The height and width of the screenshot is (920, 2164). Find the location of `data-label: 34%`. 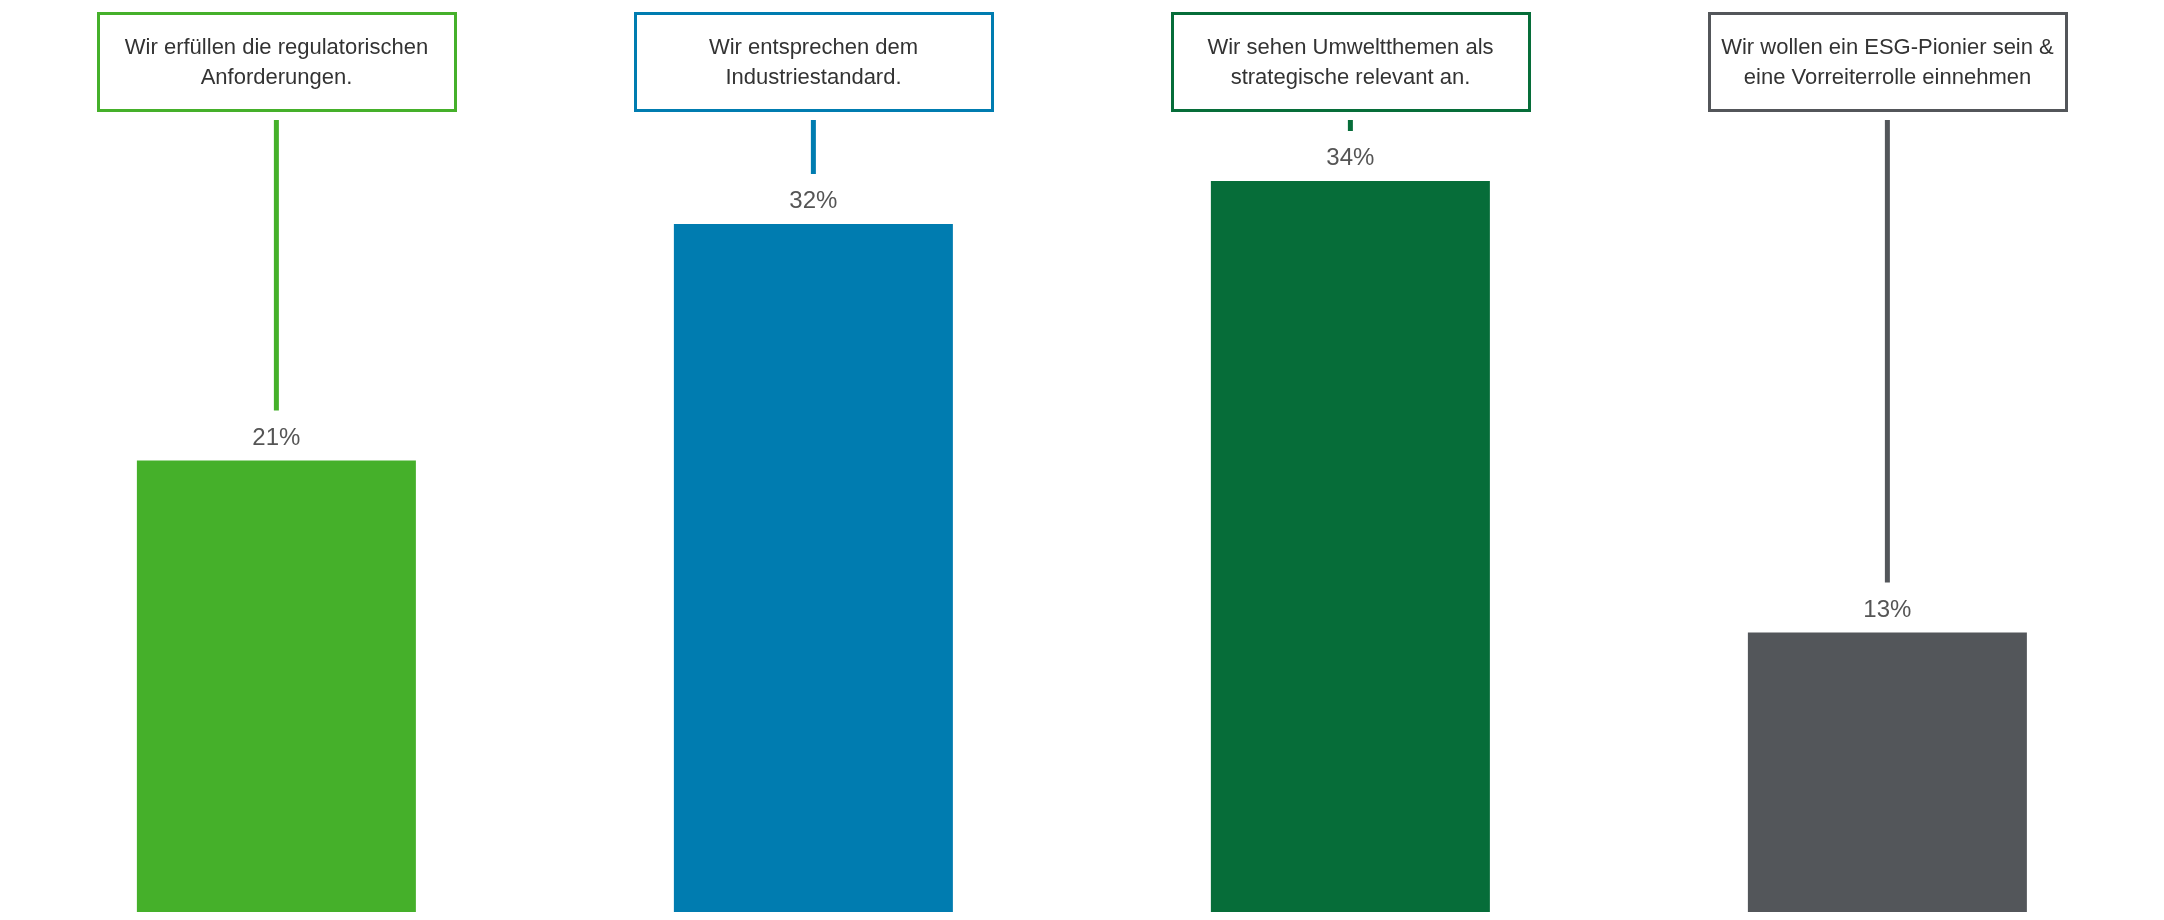

data-label: 34% is located at coordinates (1350, 156).